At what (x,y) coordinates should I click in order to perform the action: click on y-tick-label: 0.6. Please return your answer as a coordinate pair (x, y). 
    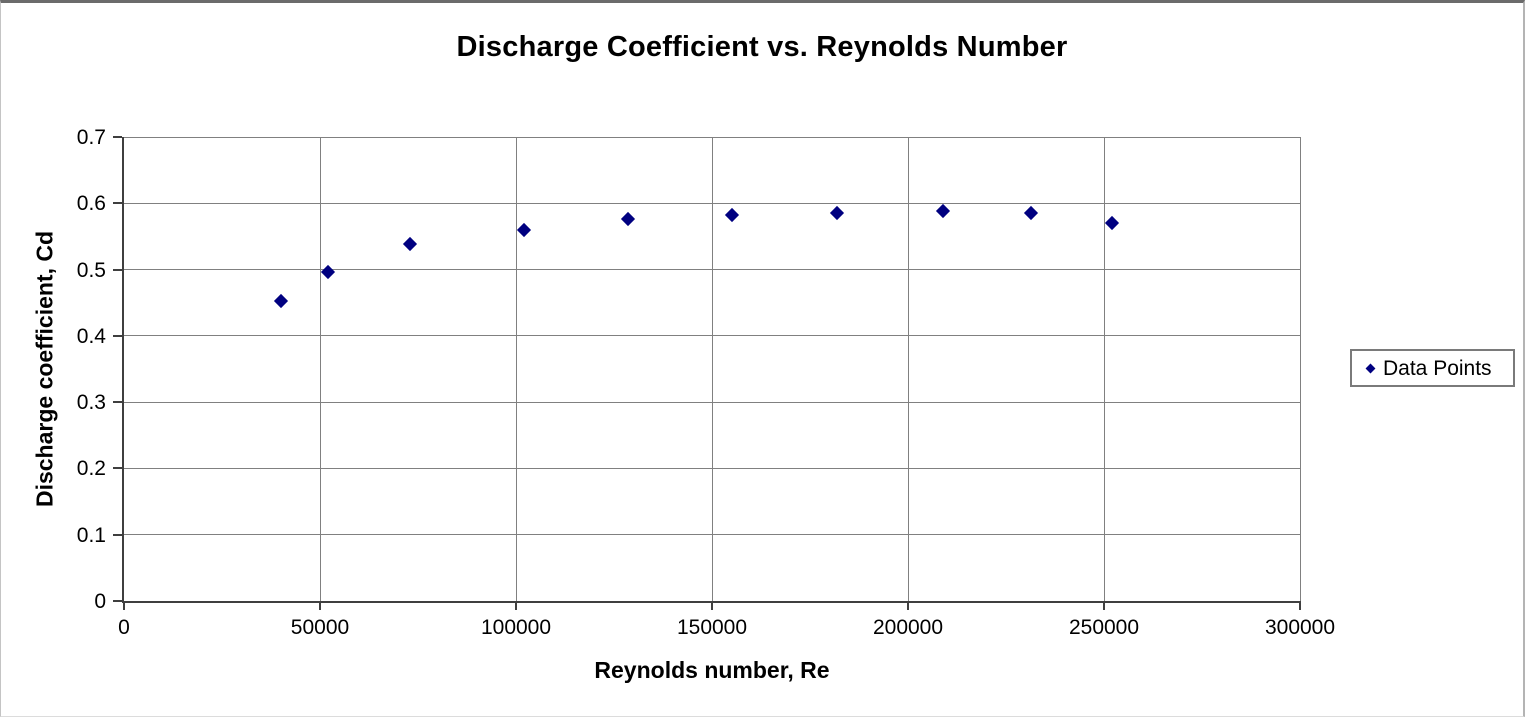
    Looking at the image, I should click on (91, 204).